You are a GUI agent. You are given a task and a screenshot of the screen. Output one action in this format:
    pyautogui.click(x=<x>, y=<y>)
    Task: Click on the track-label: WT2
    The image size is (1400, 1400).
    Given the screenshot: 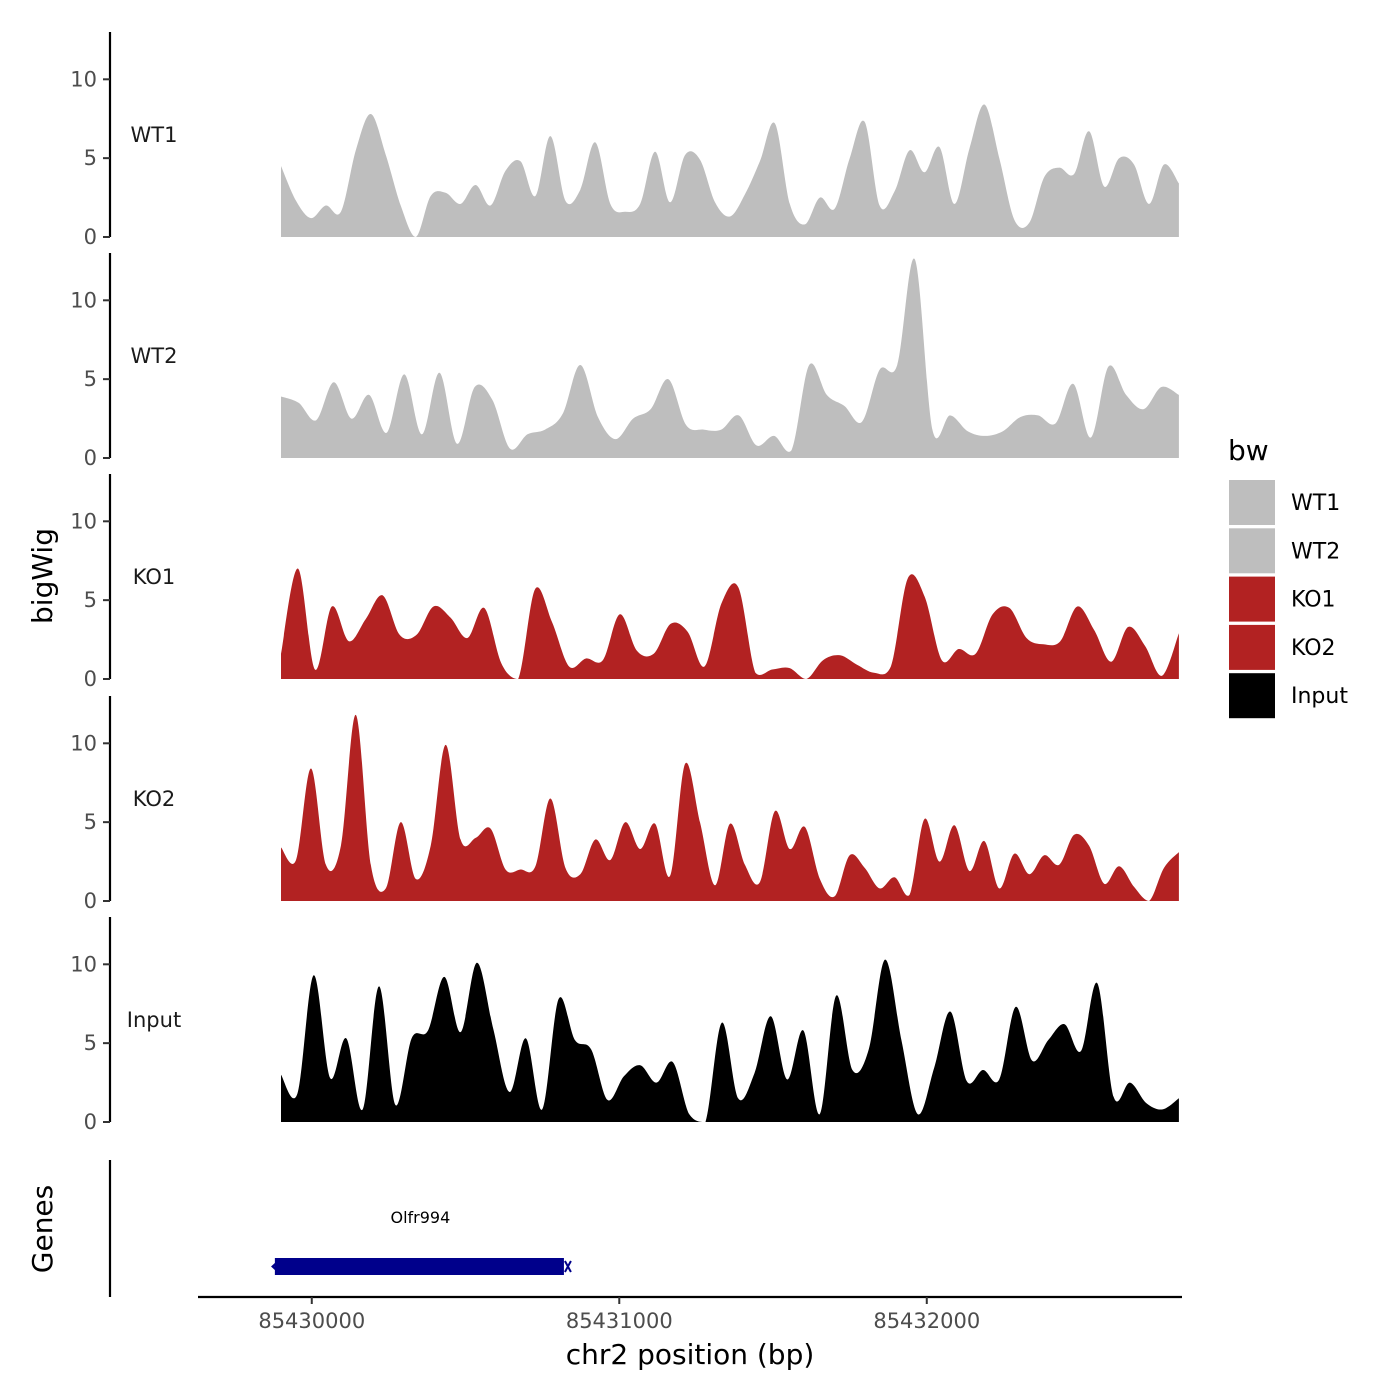 What is the action you would take?
    pyautogui.click(x=154, y=356)
    